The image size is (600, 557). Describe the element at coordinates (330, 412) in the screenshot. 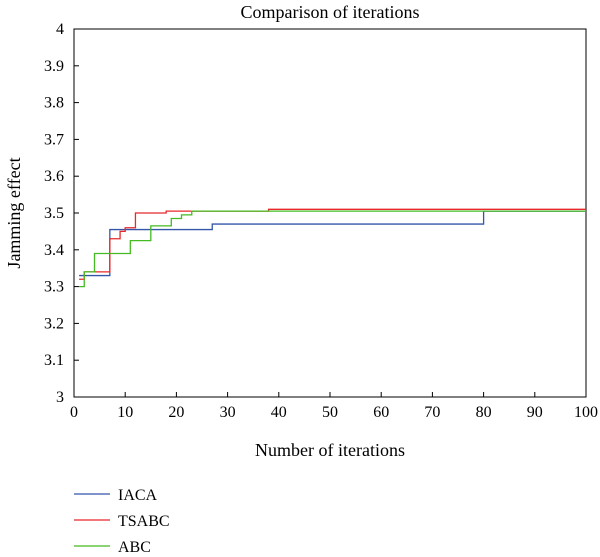

I see `x-tick-label: 50` at that location.